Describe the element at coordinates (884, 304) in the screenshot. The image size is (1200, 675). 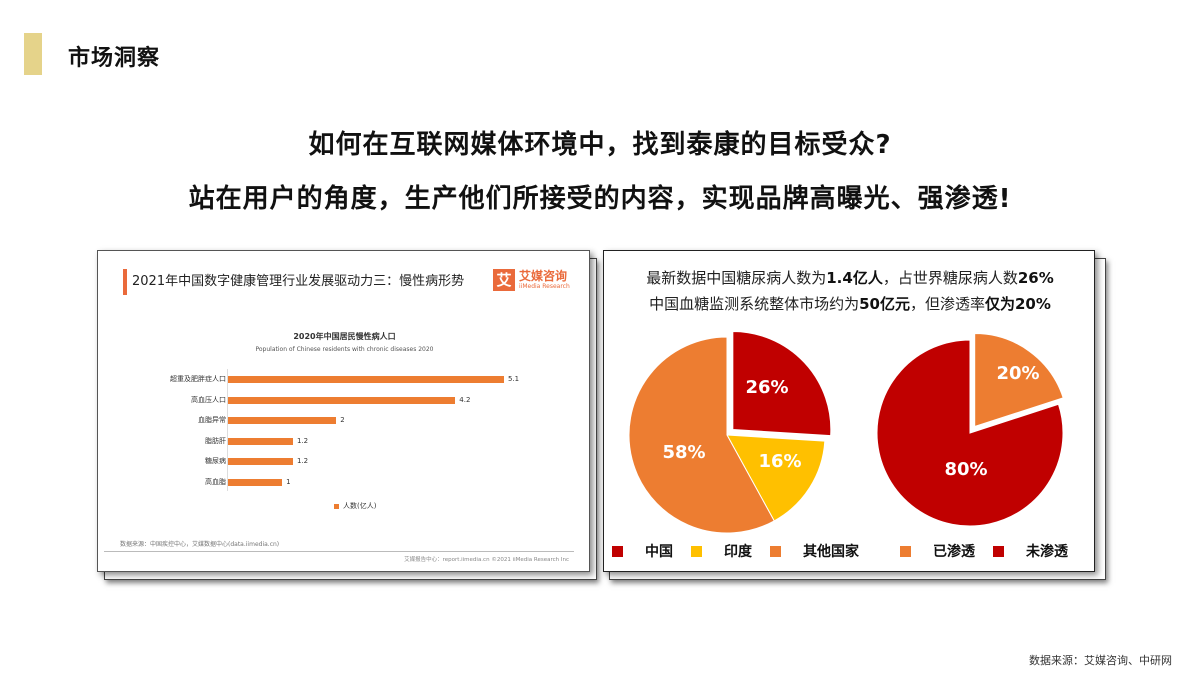
I see `stat2-market: 50亿元` at that location.